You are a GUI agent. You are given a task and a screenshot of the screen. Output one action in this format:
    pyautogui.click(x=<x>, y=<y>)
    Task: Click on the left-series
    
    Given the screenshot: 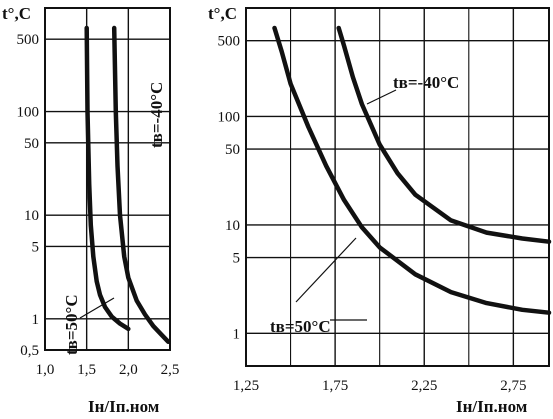 What is the action you would take?
    pyautogui.click(x=127, y=185)
    